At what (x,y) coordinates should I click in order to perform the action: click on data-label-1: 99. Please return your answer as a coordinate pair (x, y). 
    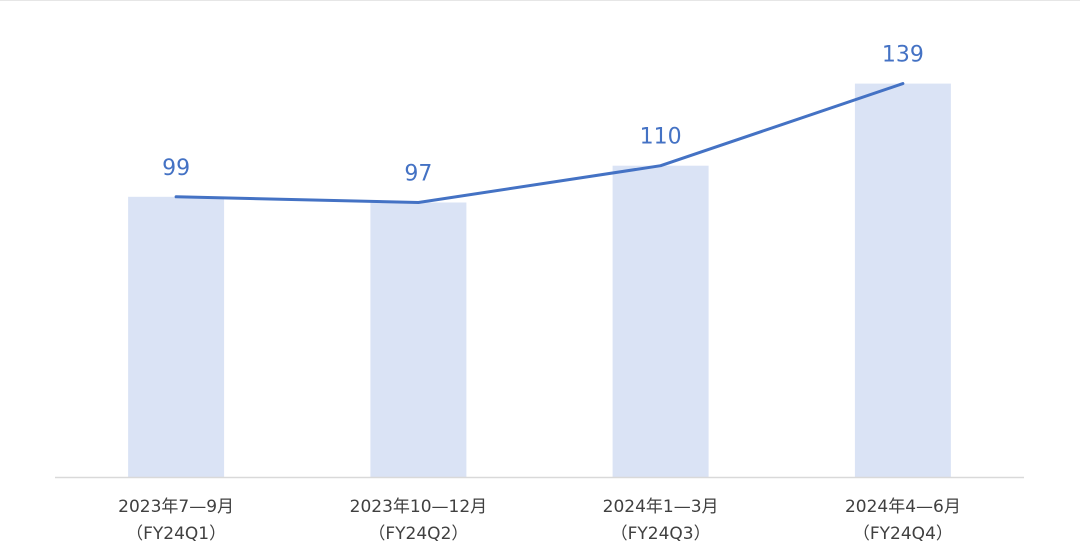
    Looking at the image, I should click on (176, 168).